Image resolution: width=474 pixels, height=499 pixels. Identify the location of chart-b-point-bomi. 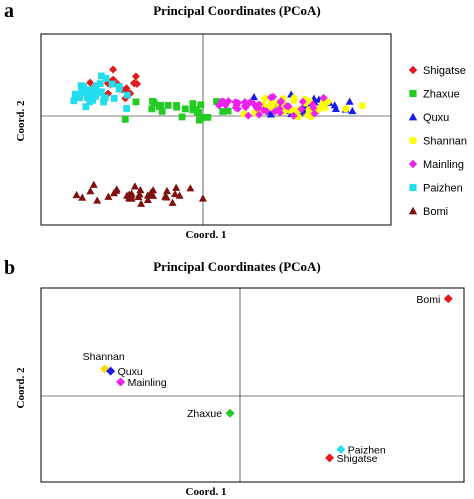
(448, 299).